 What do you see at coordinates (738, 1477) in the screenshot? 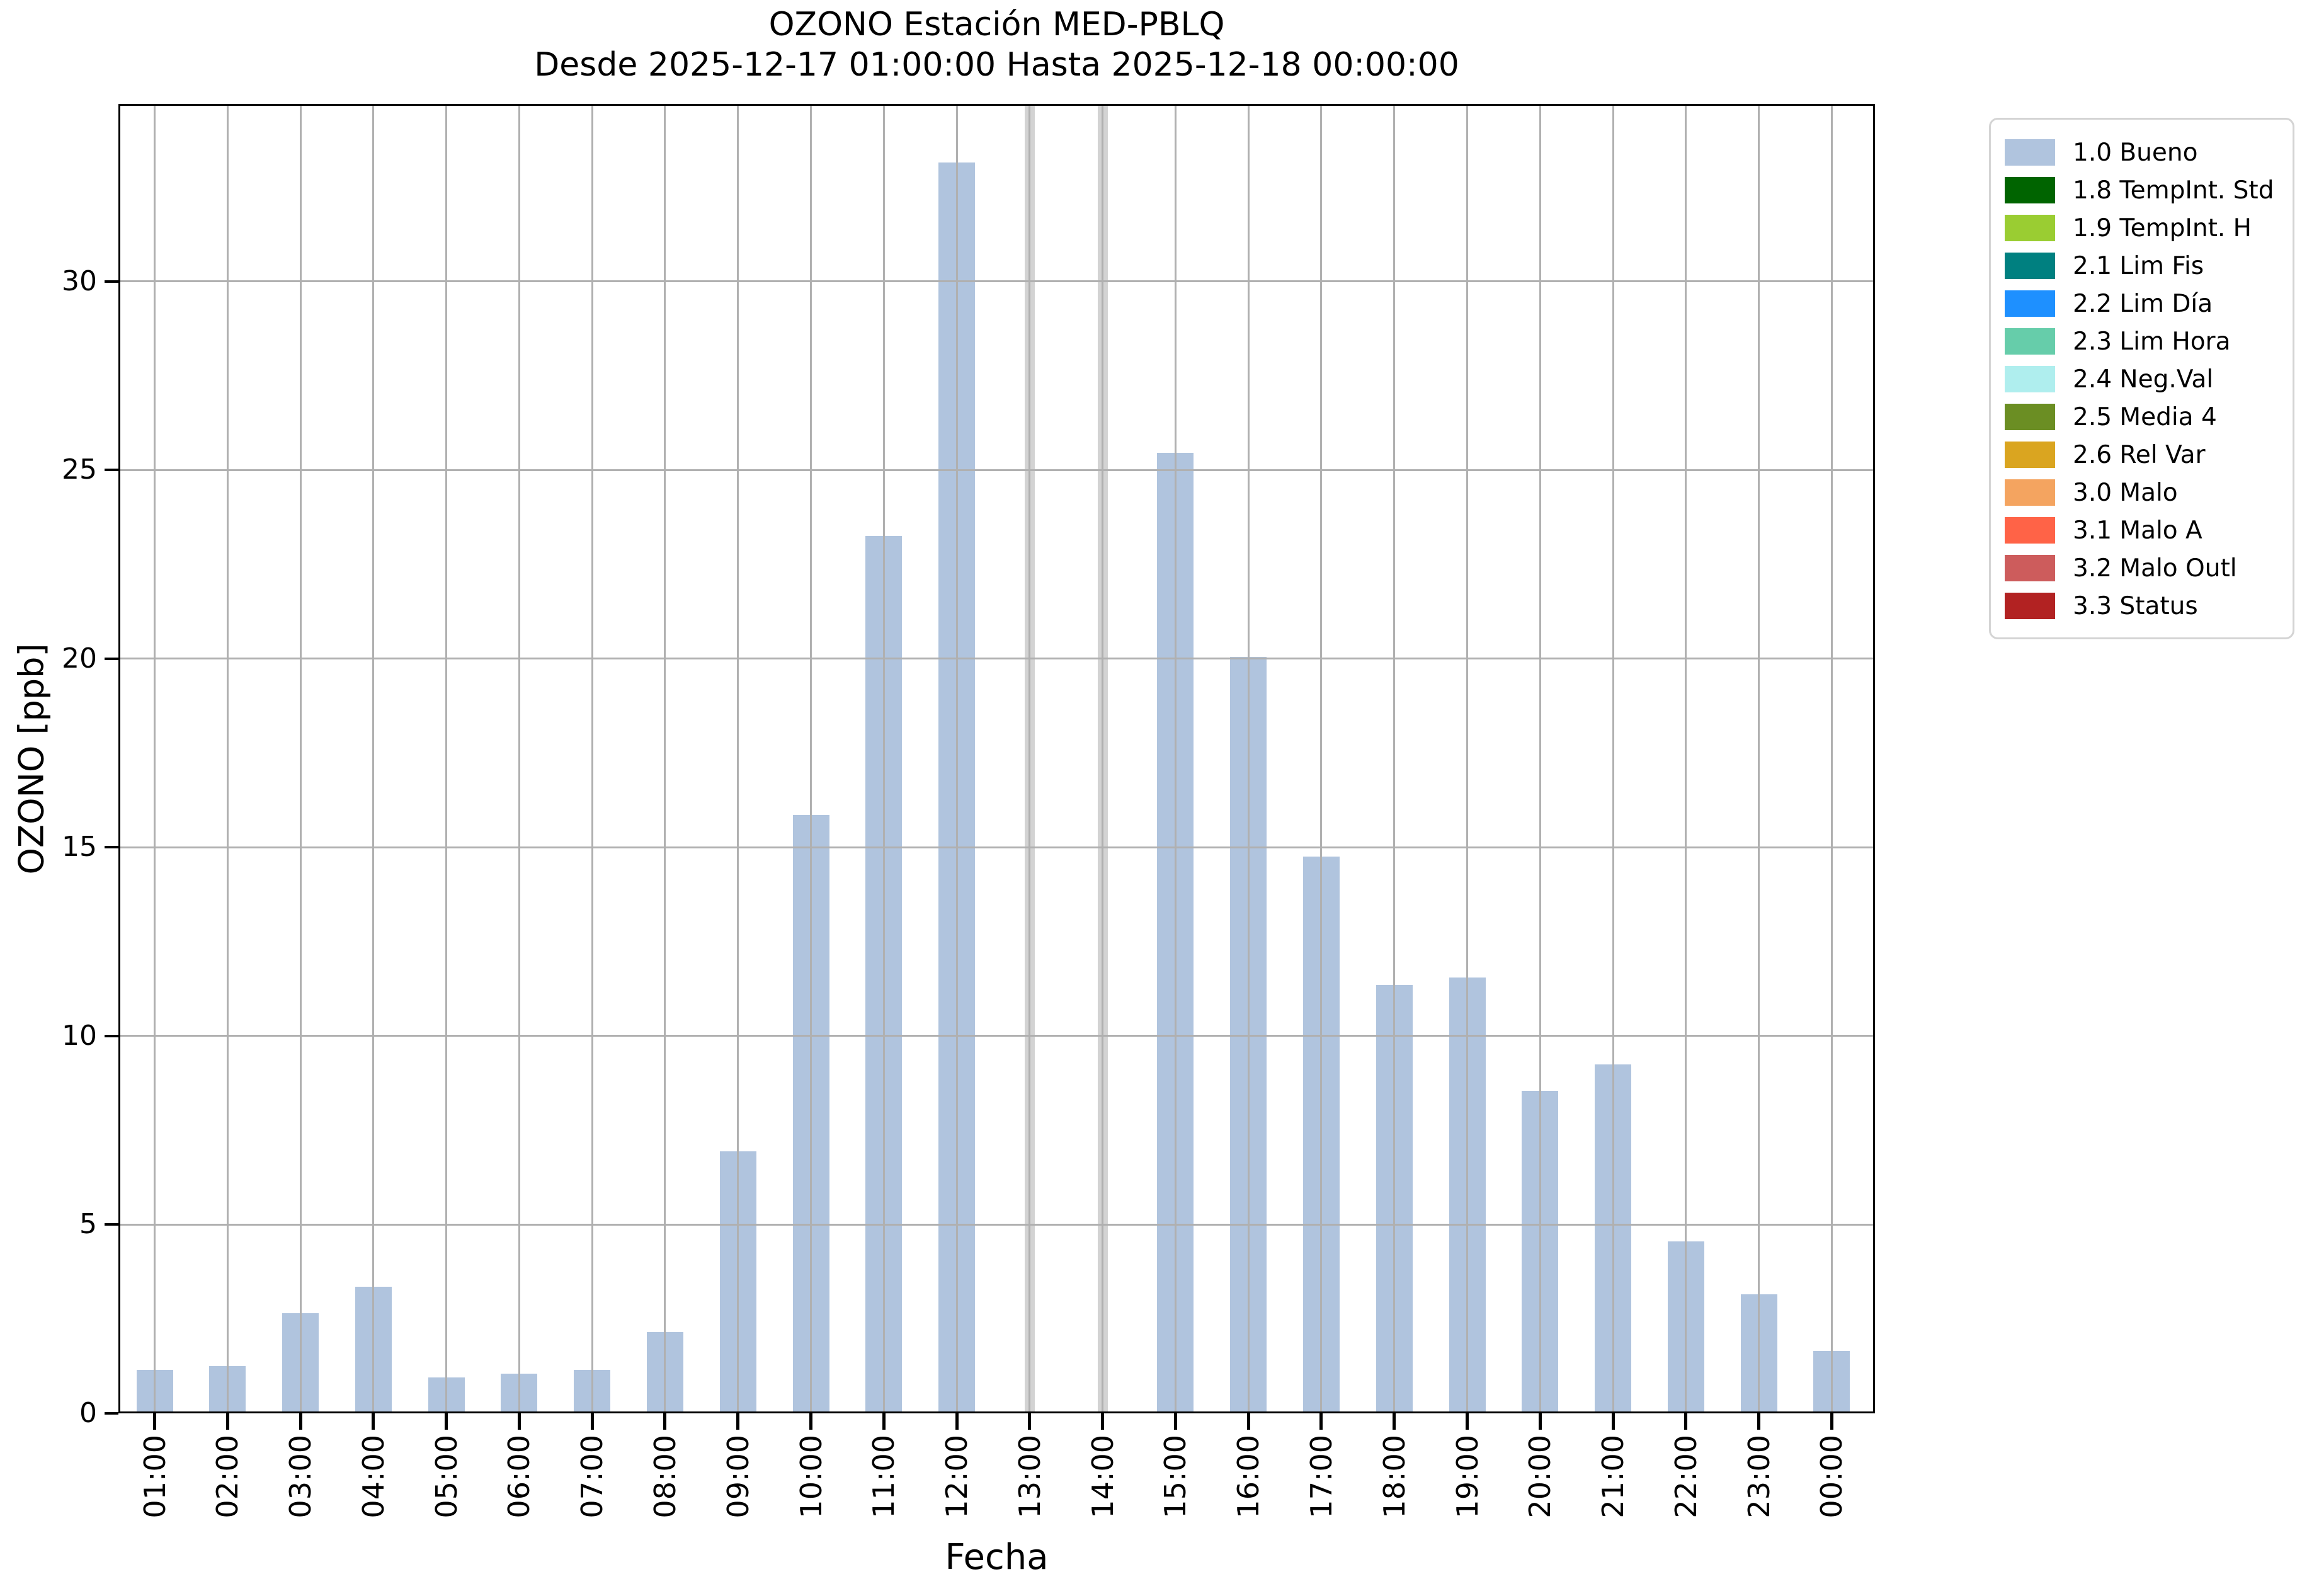
I see `x-tick-label: 09:00` at bounding box center [738, 1477].